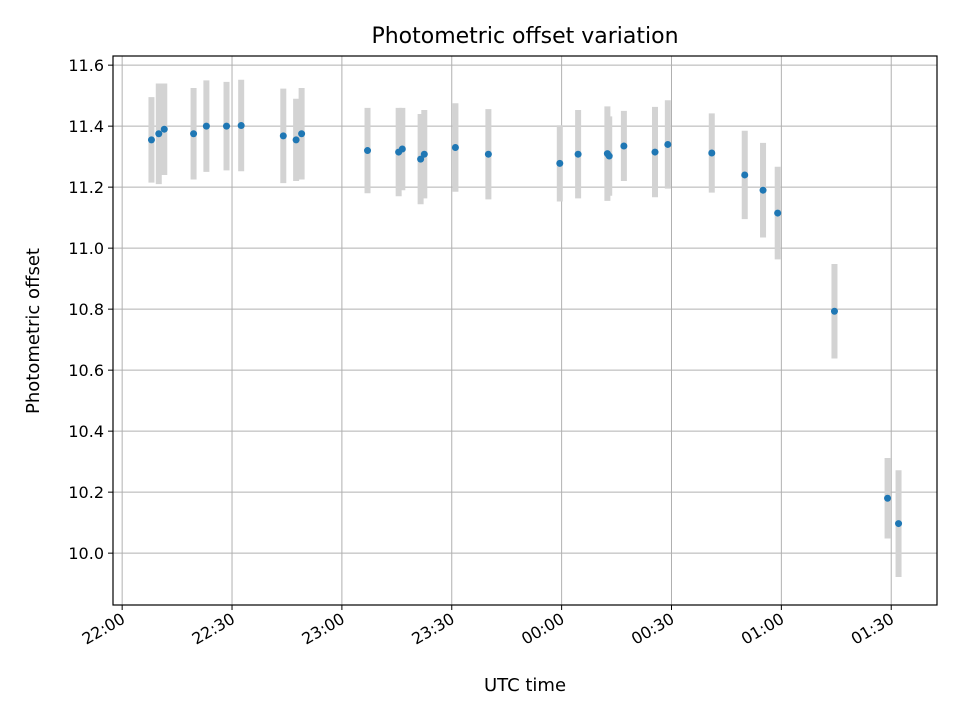 Image resolution: width=960 pixels, height=720 pixels. What do you see at coordinates (86, 65) in the screenshot?
I see `y-tick-label: 11.6` at bounding box center [86, 65].